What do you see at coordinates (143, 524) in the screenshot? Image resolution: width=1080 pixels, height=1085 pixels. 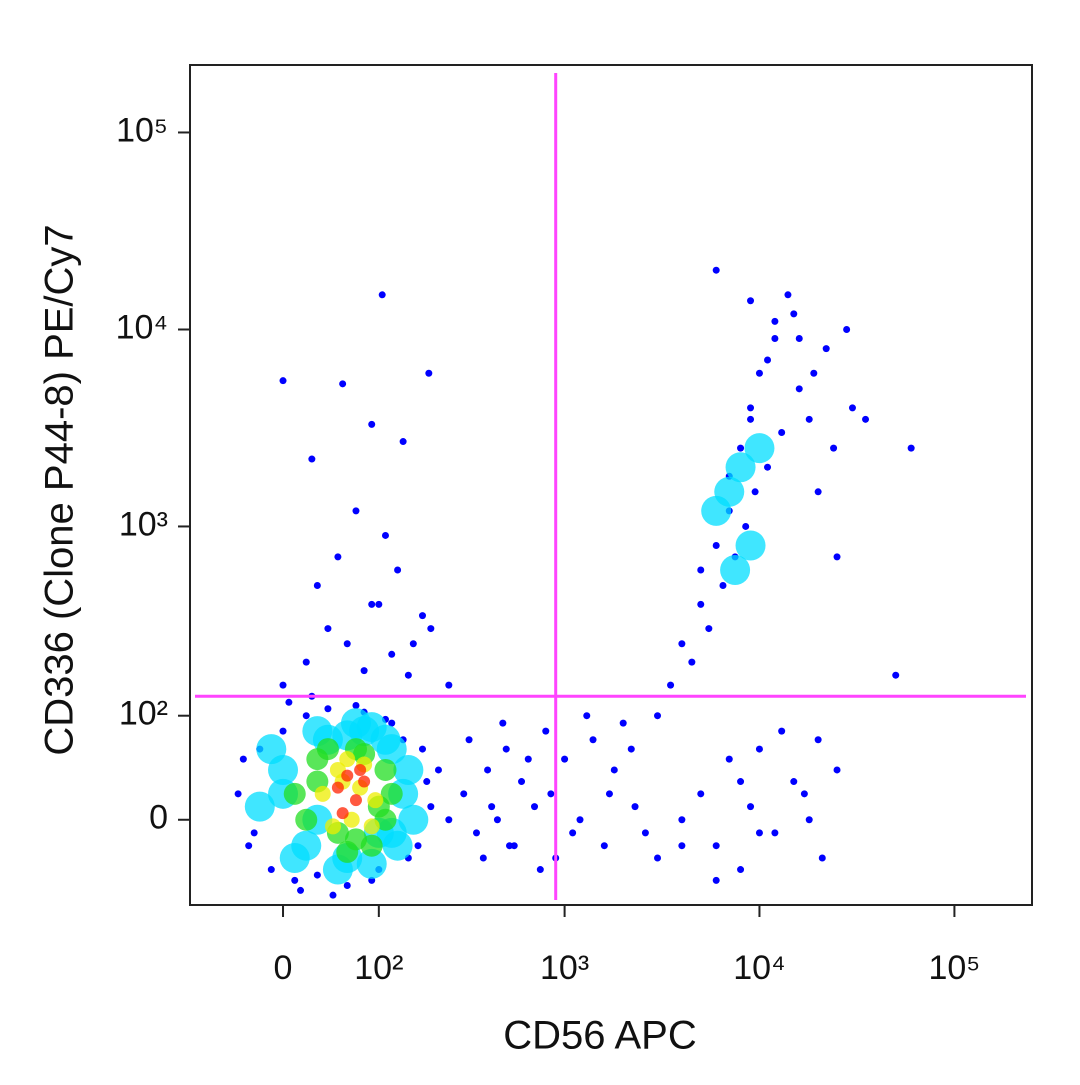 I see `y-tick-label: 10³` at bounding box center [143, 524].